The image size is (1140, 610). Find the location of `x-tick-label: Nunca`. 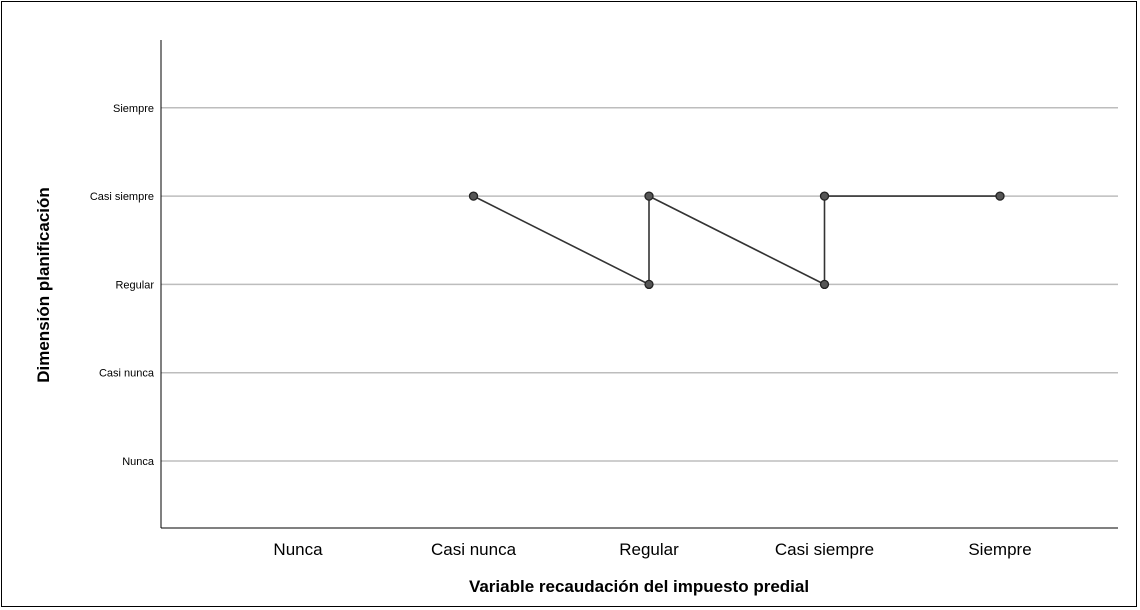

x-tick-label: Nunca is located at coordinates (298, 549).